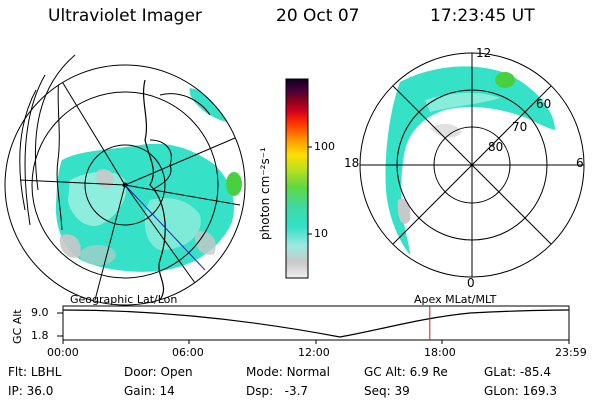 The height and width of the screenshot is (400, 600). Describe the element at coordinates (314, 352) in the screenshot. I see `track-x-tick-1200: 12:00` at that location.